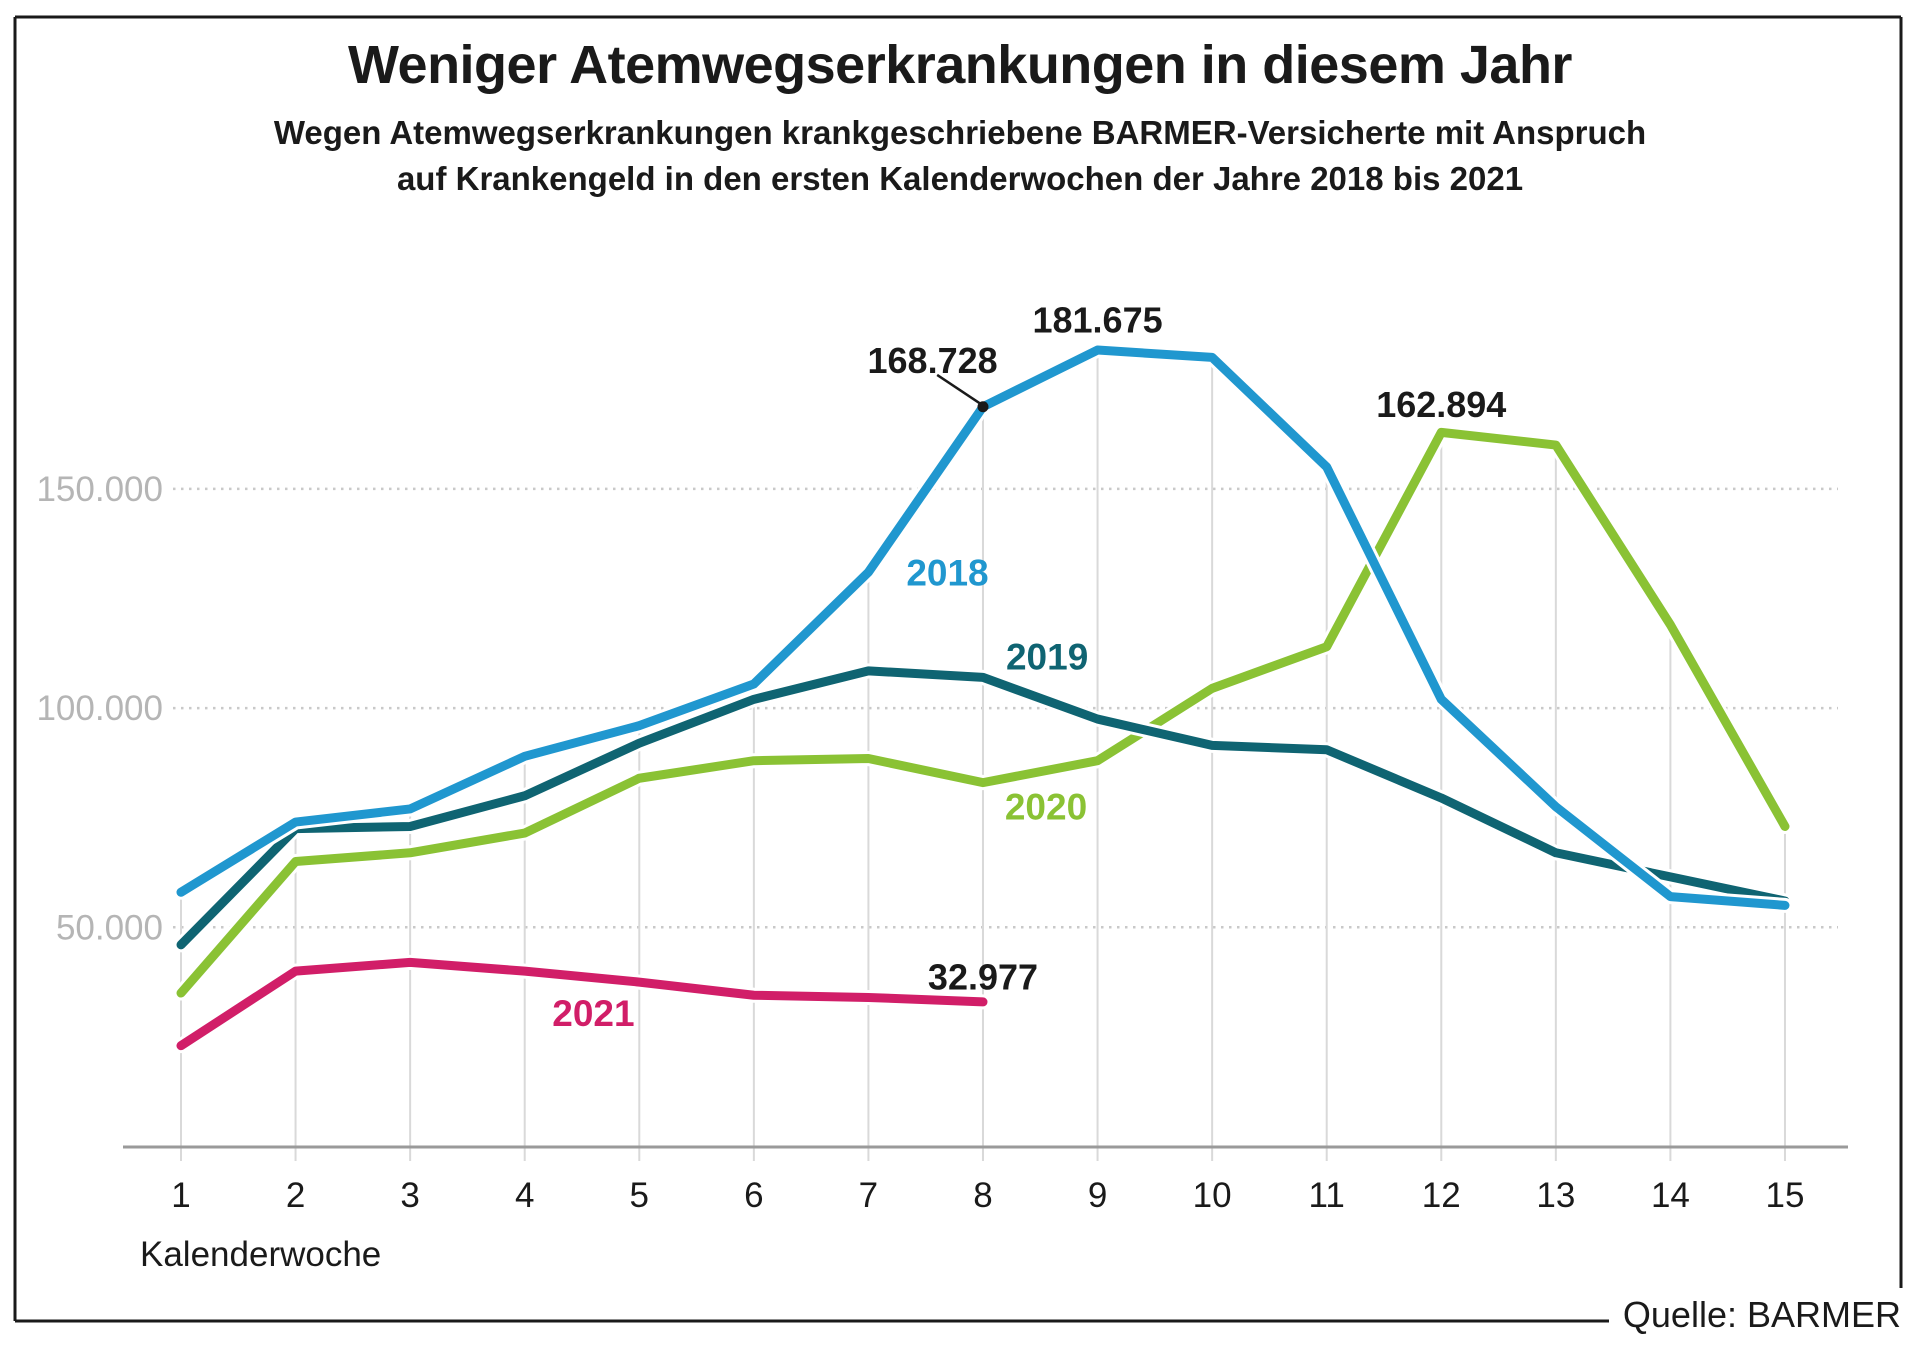 This screenshot has width=1920, height=1348. I want to click on x-tick-label-9: 9, so click(1097, 1195).